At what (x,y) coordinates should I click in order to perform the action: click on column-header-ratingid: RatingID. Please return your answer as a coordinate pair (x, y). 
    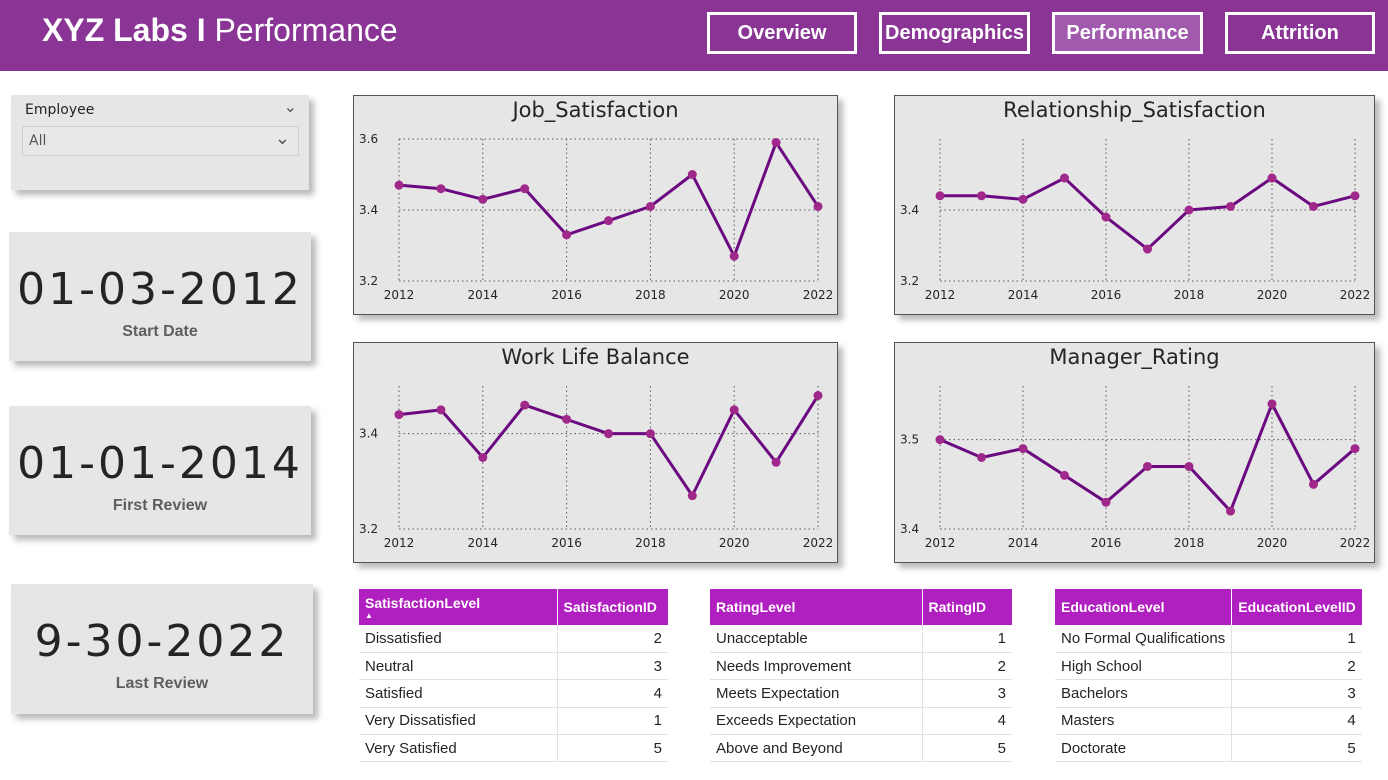
    Looking at the image, I should click on (967, 607).